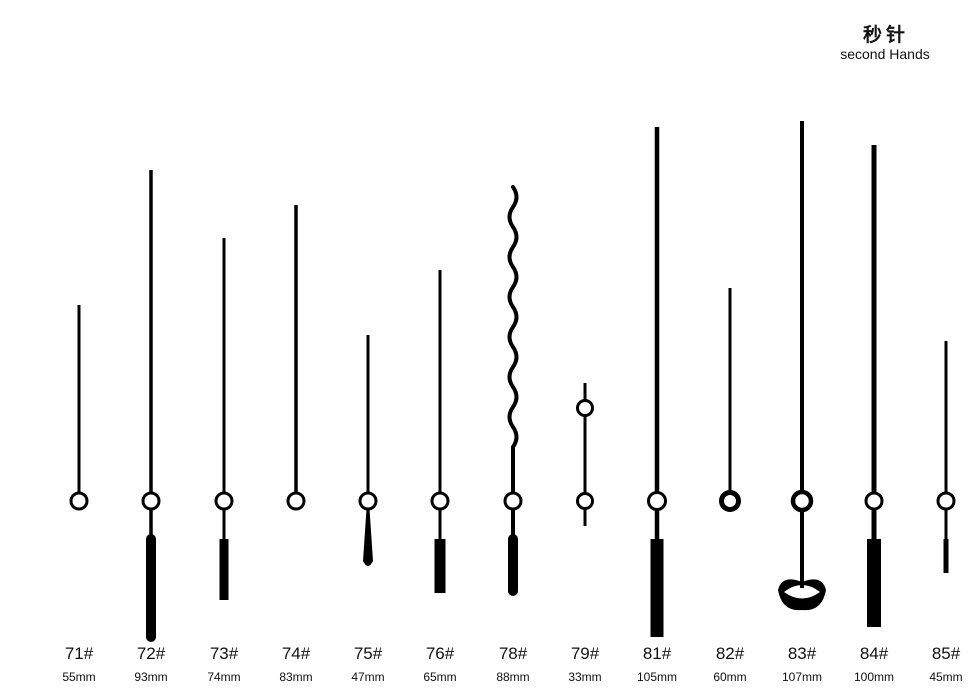  Describe the element at coordinates (79, 501) in the screenshot. I see `hand-71-hub` at that location.